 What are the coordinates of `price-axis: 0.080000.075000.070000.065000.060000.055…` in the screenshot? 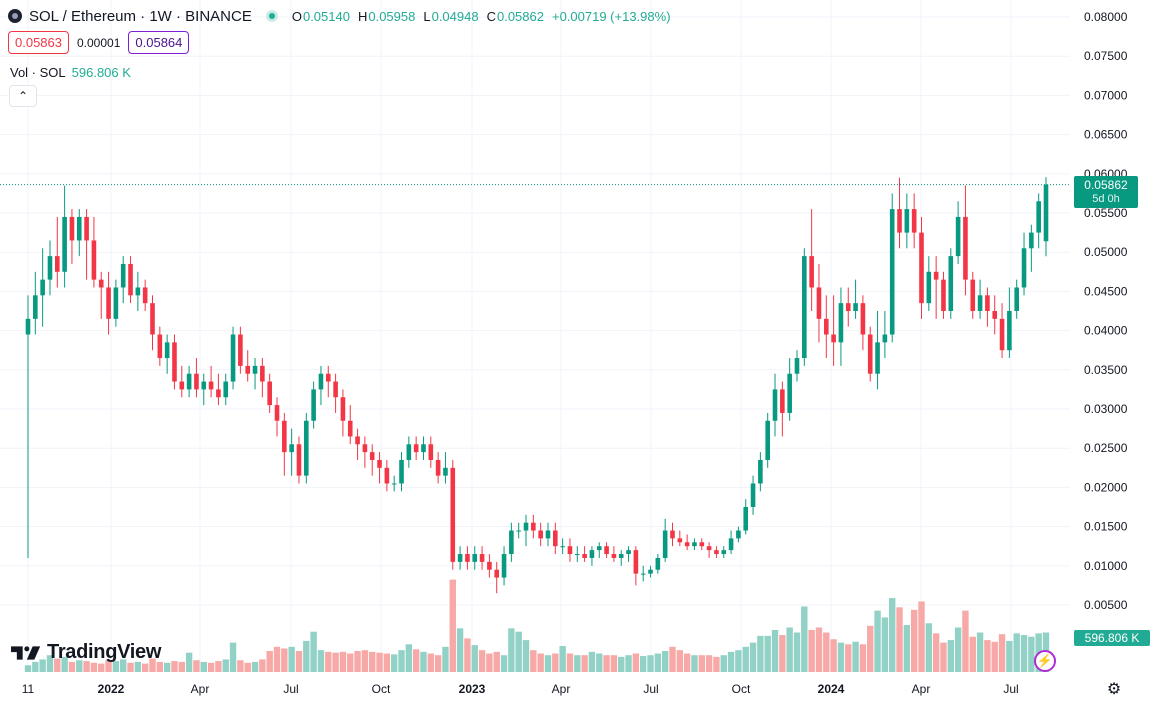 It's located at (1106, 311).